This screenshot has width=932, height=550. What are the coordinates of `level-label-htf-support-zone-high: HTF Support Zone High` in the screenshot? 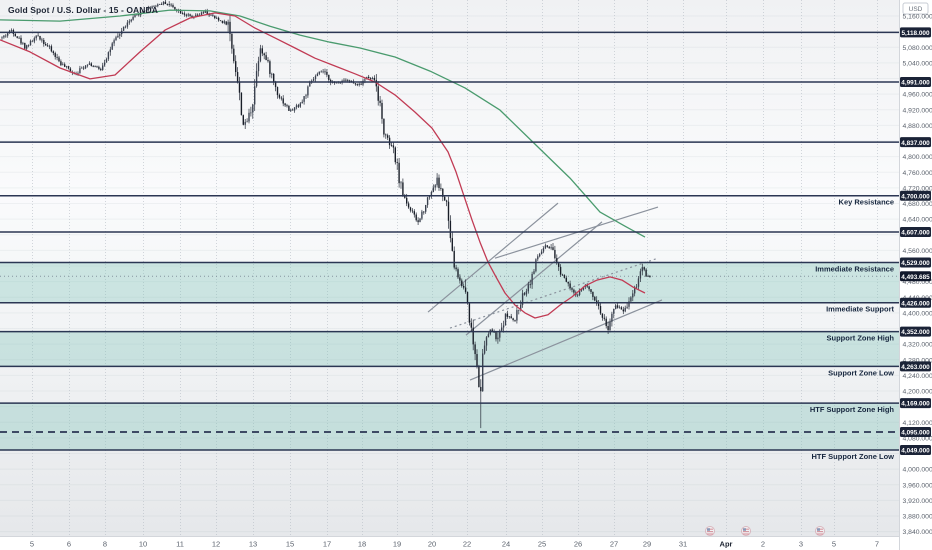 It's located at (852, 409).